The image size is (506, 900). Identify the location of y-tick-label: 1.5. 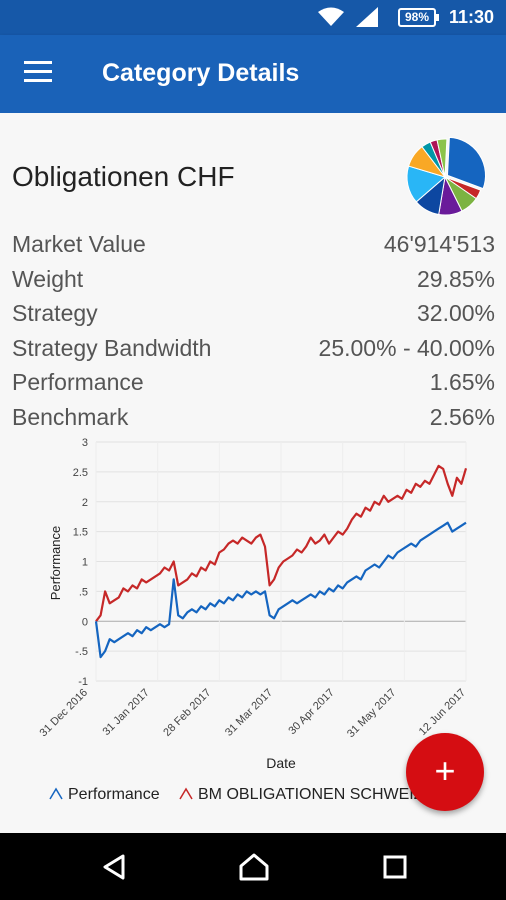
(80, 533).